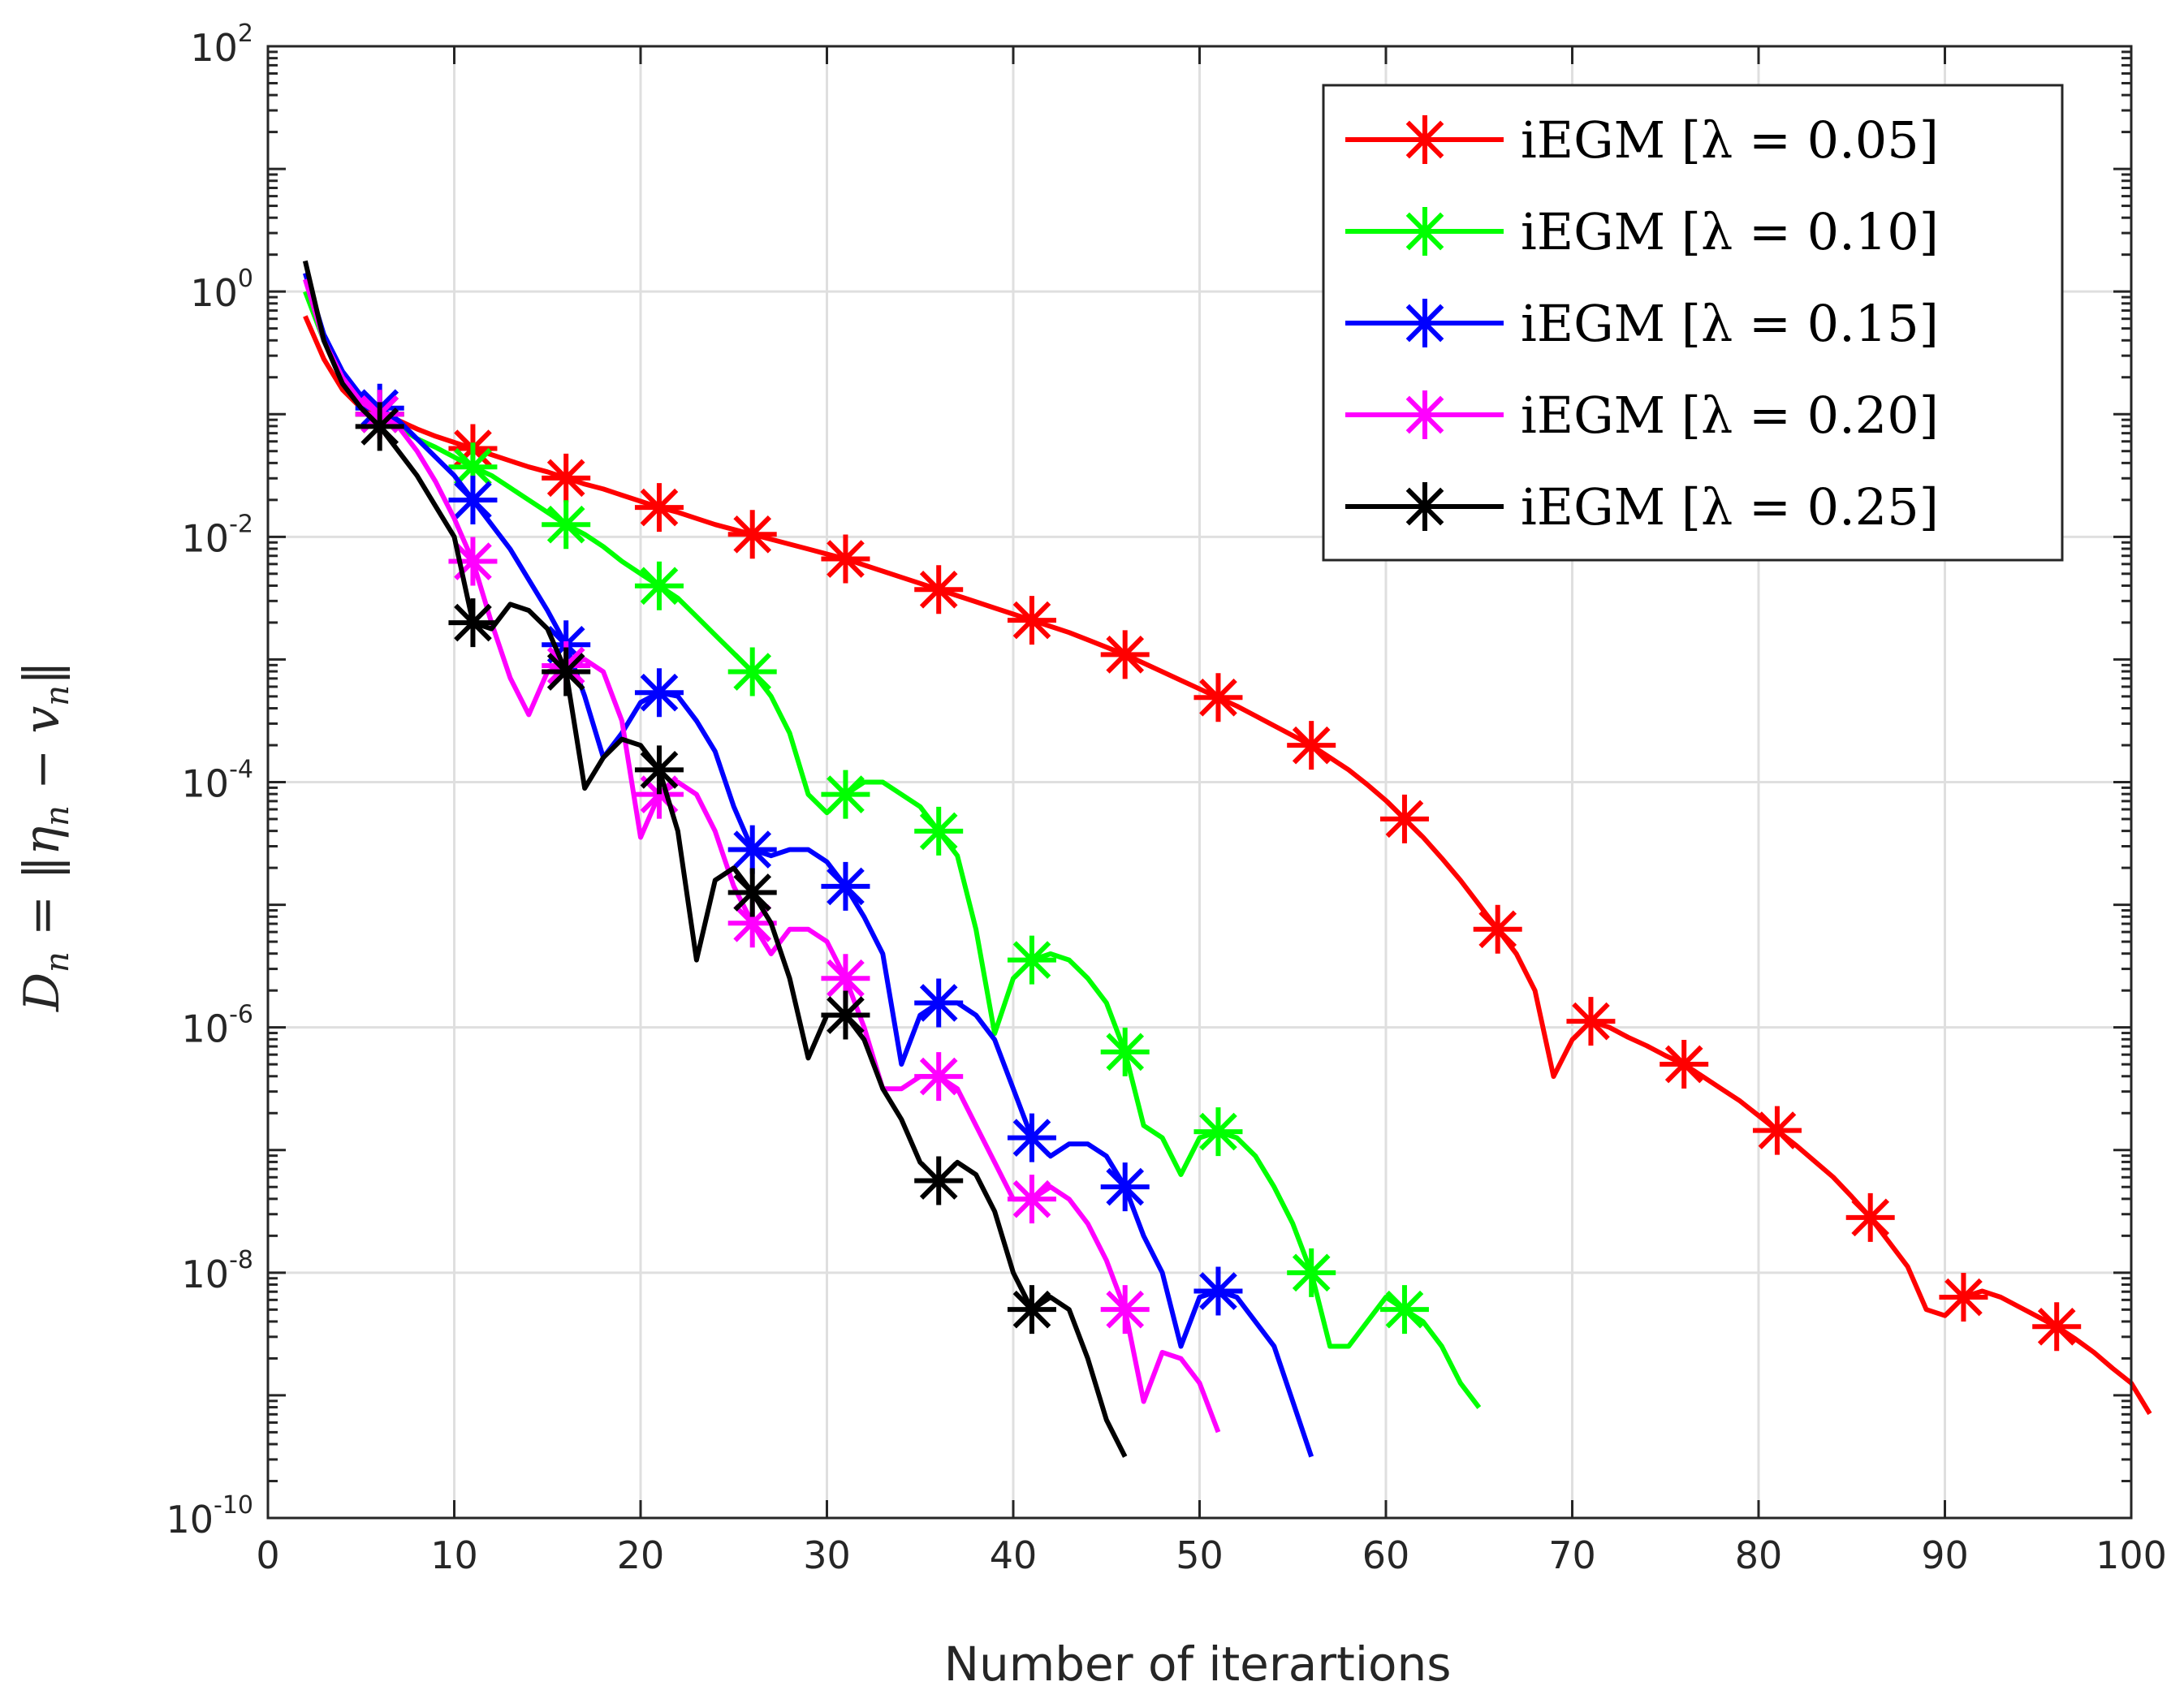  I want to click on x-tick-label: 100, so click(2131, 1555).